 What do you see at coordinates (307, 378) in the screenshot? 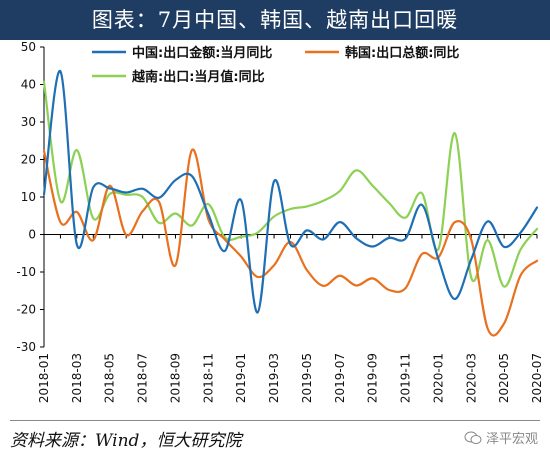
I see `x-tick-label: 2019-05` at bounding box center [307, 378].